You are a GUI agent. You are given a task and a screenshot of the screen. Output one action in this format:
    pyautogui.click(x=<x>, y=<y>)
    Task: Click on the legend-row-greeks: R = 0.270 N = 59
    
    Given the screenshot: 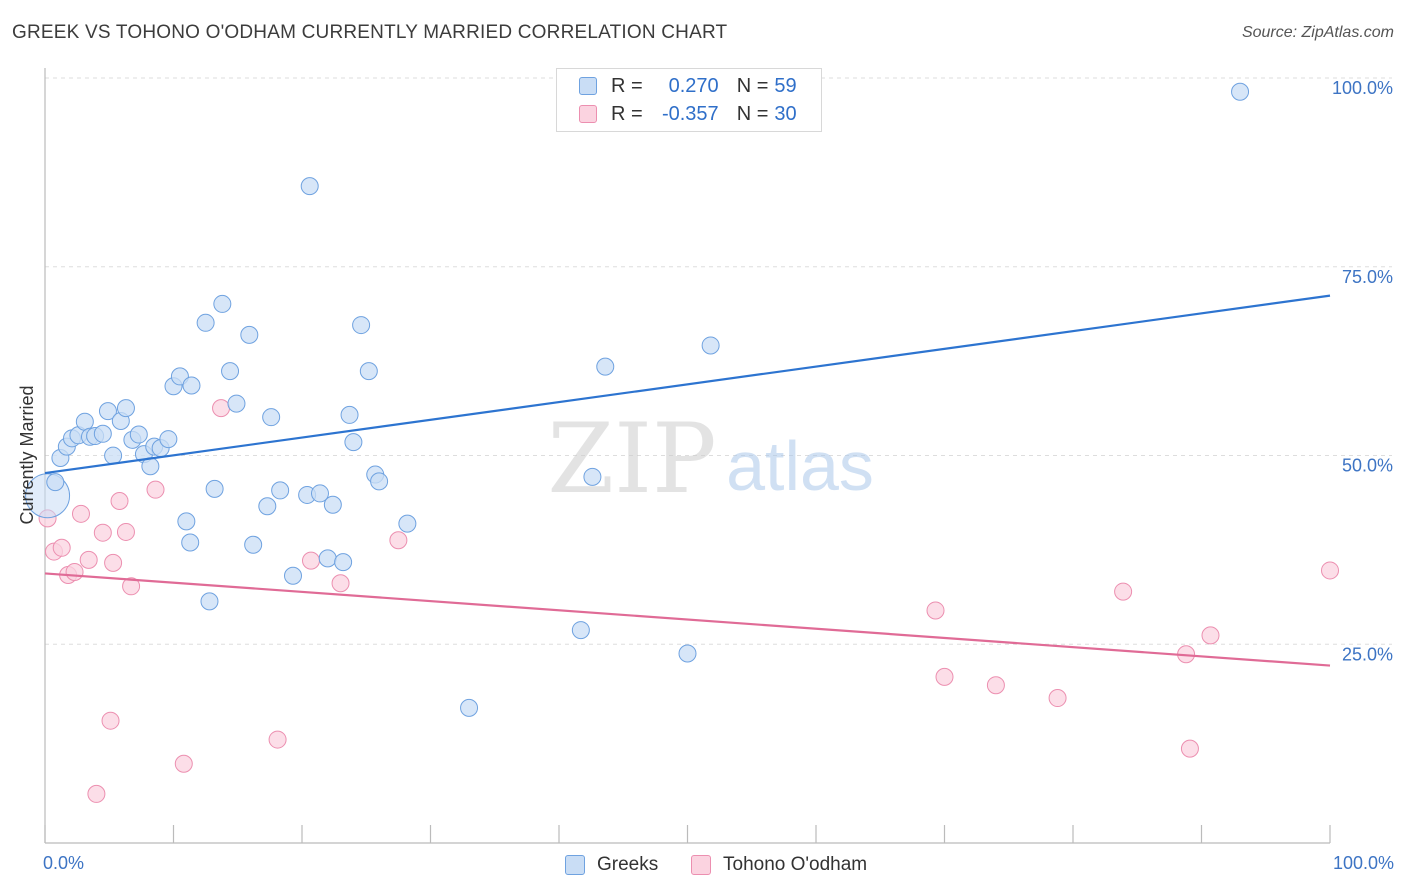 What is the action you would take?
    pyautogui.click(x=688, y=86)
    